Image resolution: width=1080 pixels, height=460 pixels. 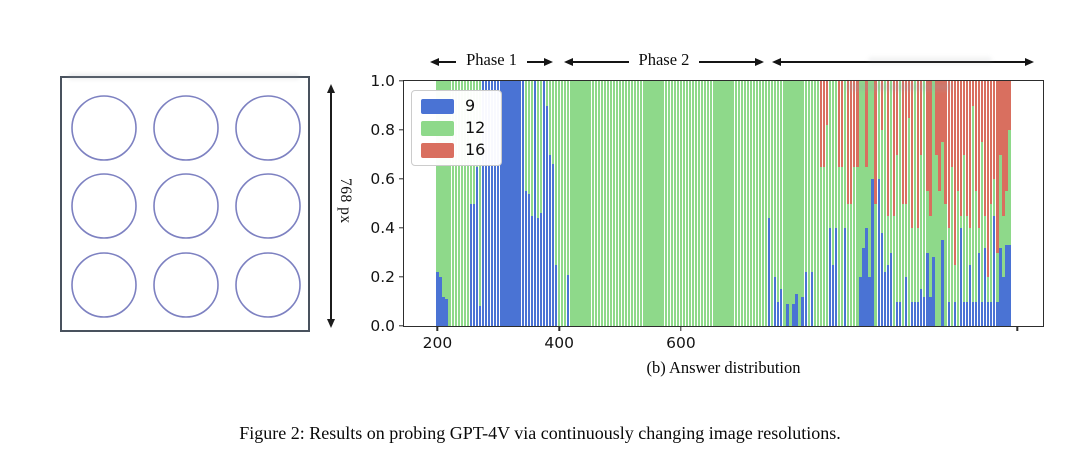 What do you see at coordinates (475, 127) in the screenshot?
I see `legend-label: 12` at bounding box center [475, 127].